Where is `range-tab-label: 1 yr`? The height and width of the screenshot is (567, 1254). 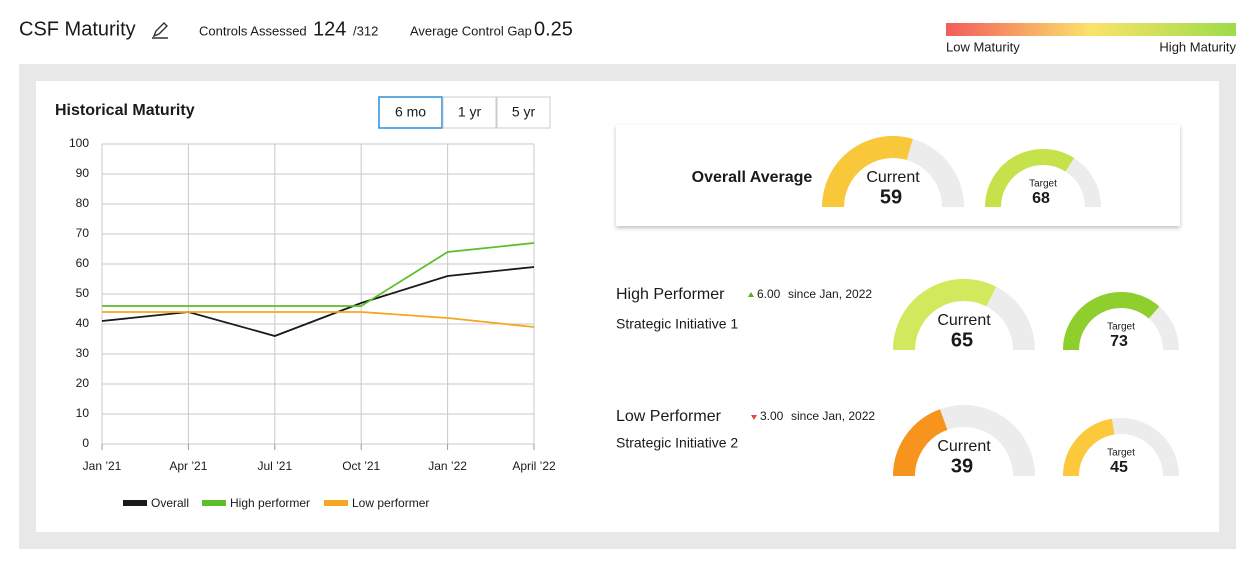 range-tab-label: 1 yr is located at coordinates (470, 112).